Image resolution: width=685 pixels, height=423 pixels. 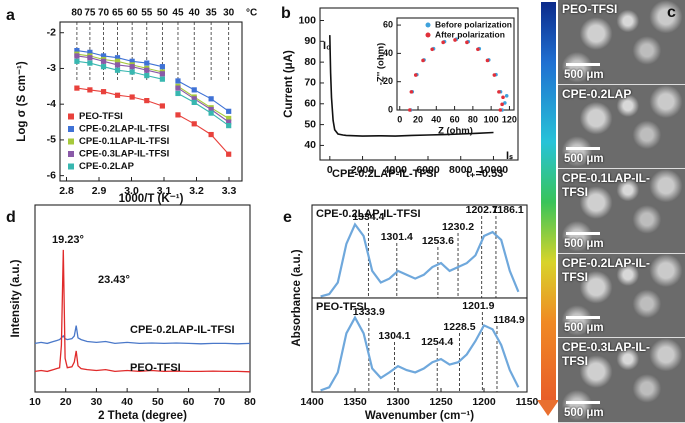 I want to click on peak-label: 1184.9, so click(x=509, y=320).